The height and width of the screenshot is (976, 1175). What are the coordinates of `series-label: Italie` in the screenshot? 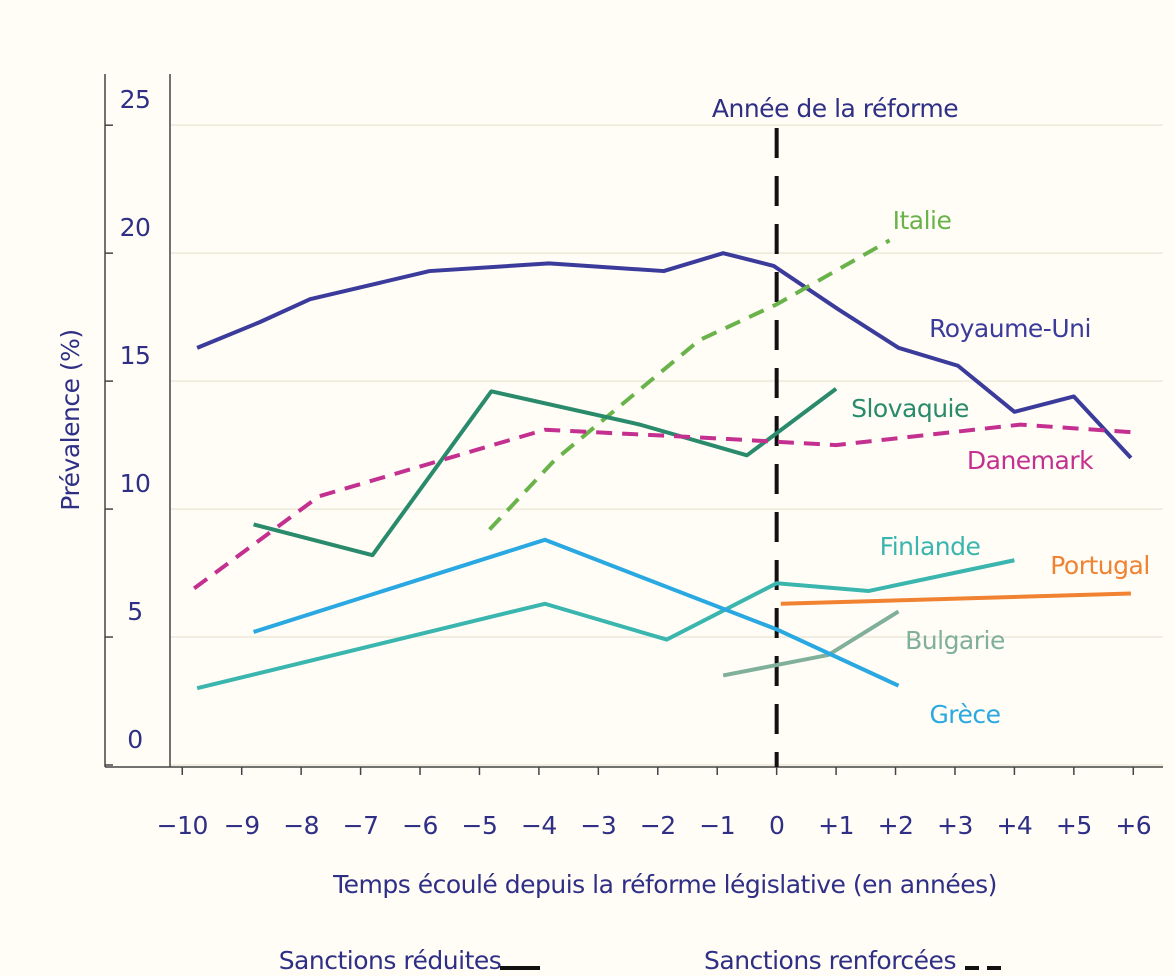 It's located at (922, 220).